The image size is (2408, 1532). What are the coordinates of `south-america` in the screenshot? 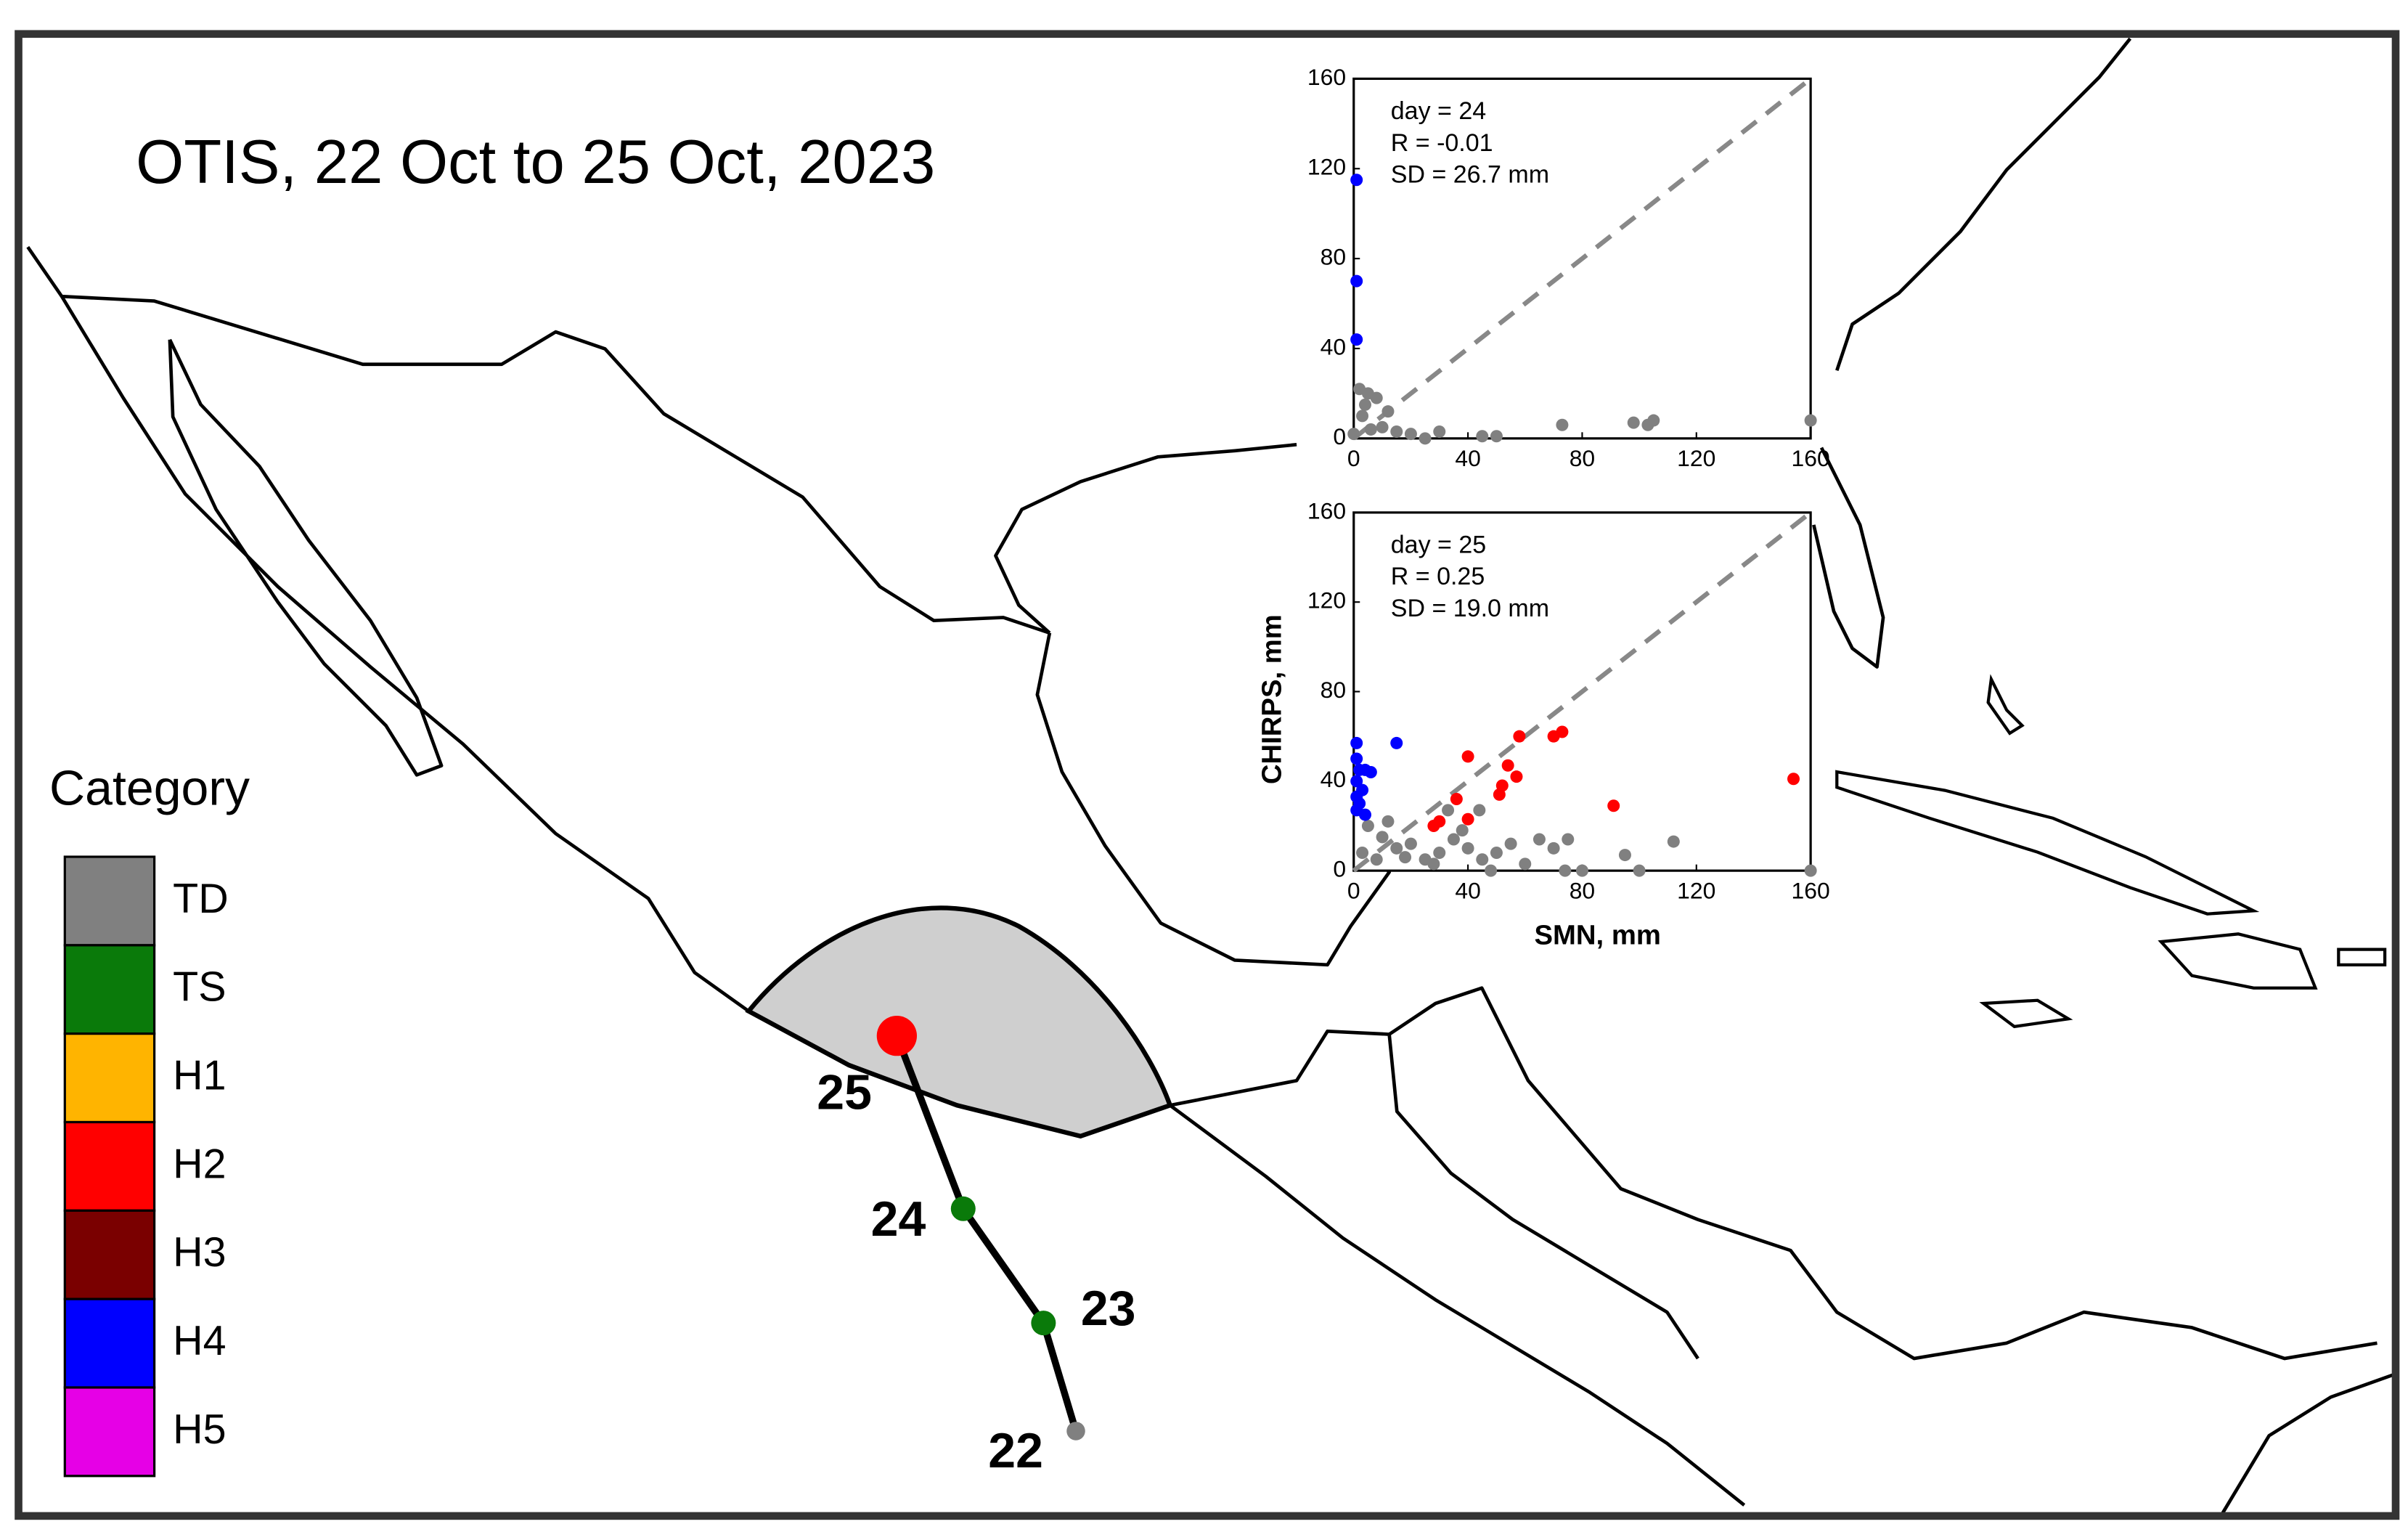 It's located at (2308, 1443).